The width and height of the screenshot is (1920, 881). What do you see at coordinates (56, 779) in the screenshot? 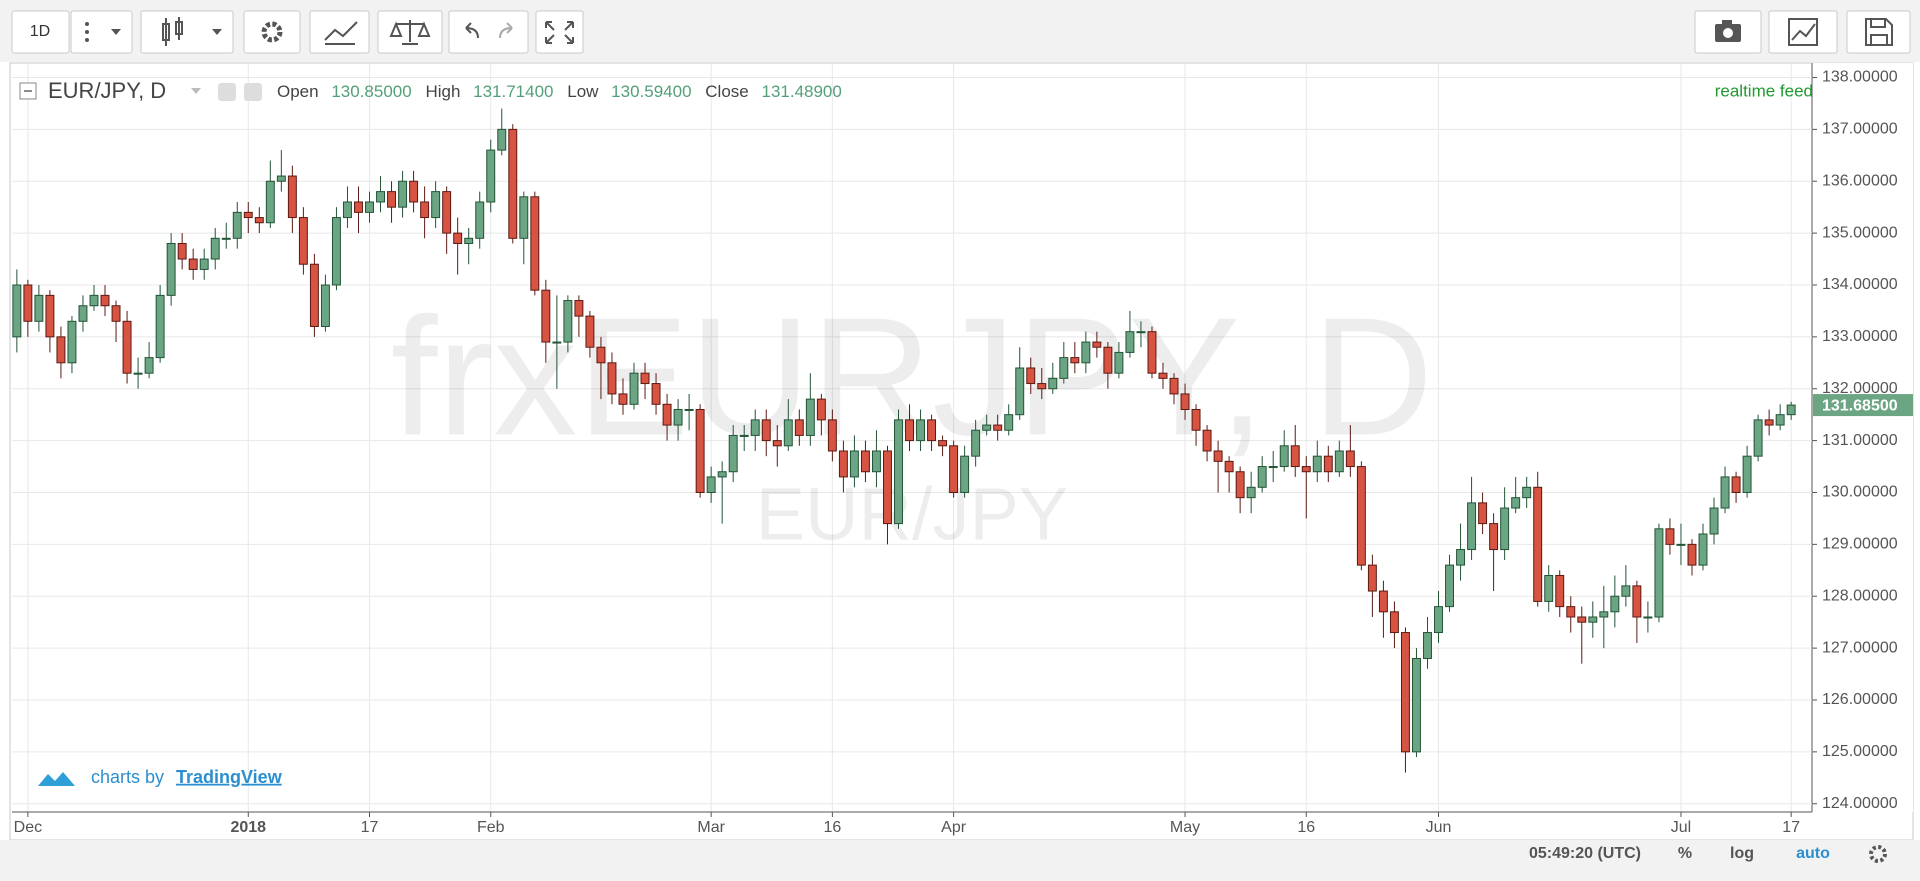
I see `branding-logo` at bounding box center [56, 779].